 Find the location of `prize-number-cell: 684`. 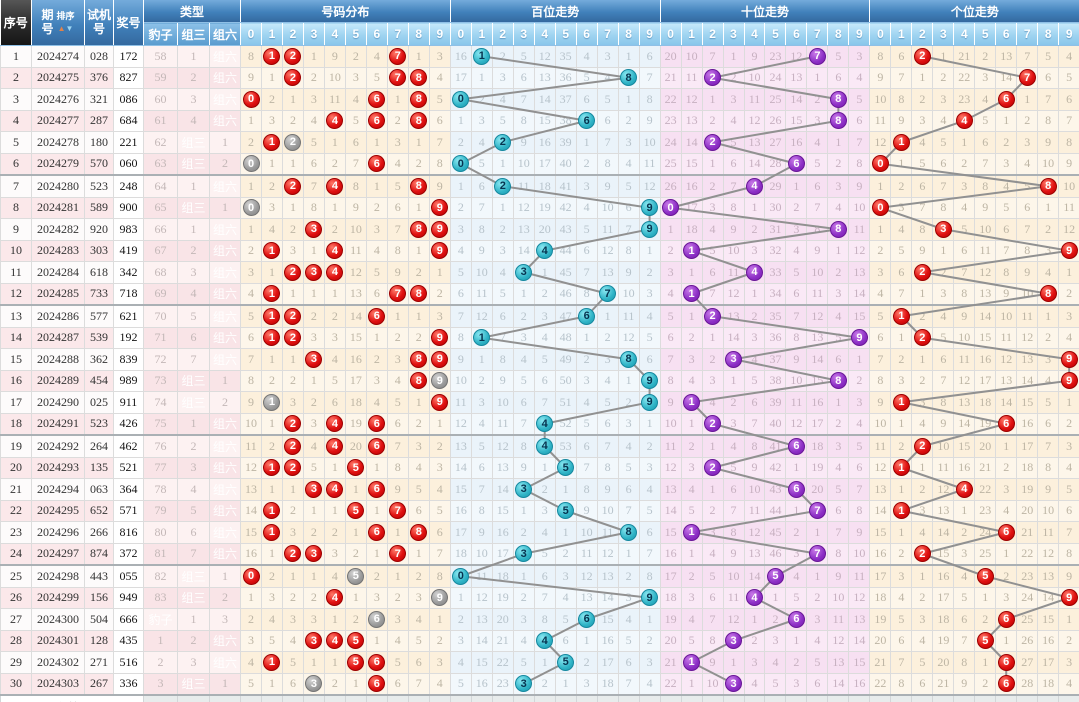

prize-number-cell: 684 is located at coordinates (128, 120).